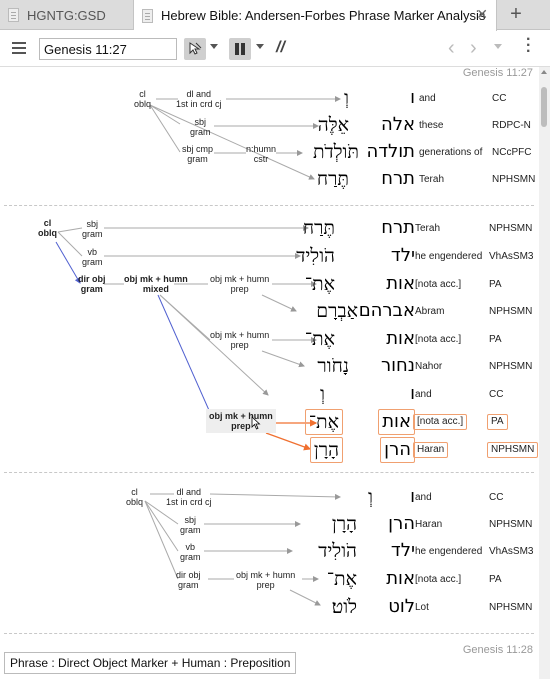 Image resolution: width=550 pixels, height=679 pixels. I want to click on cursor-icon, so click(256, 423).